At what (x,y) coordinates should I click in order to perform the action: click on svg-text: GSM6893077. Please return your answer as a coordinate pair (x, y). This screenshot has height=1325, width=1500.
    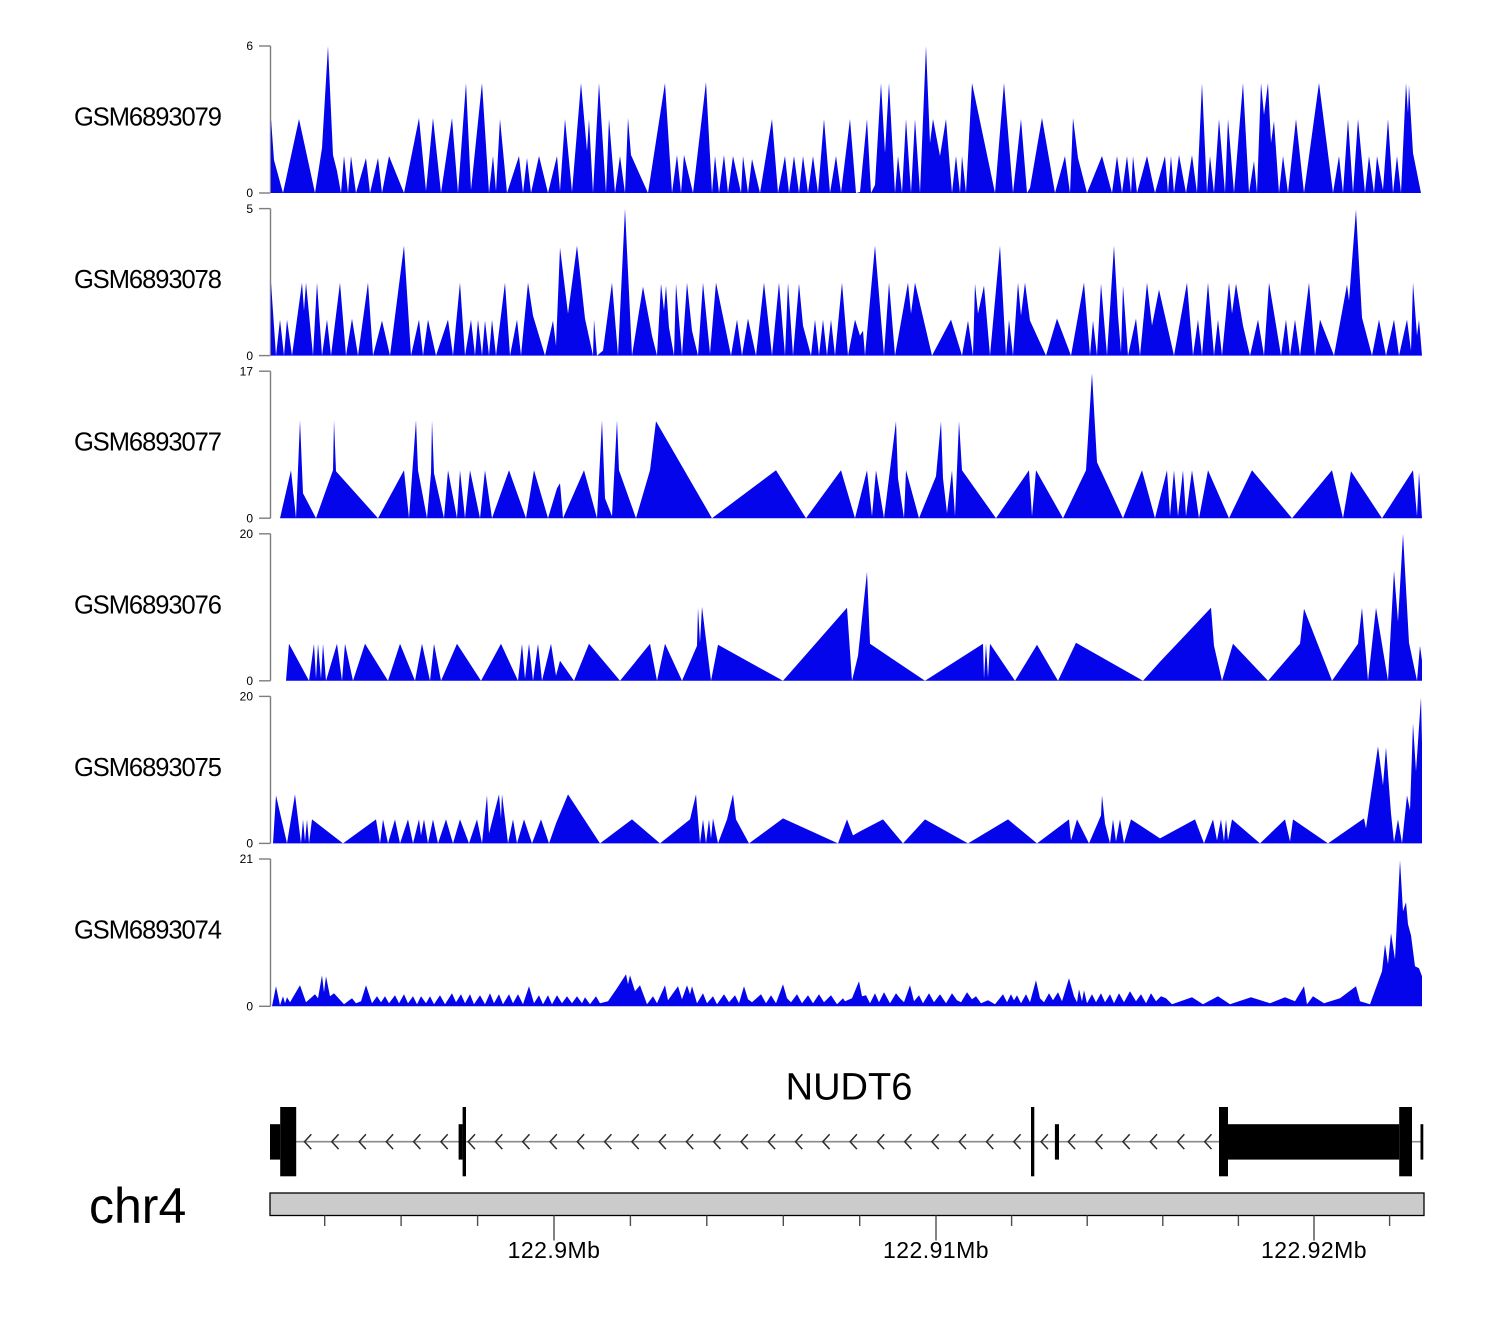
    Looking at the image, I should click on (147, 443).